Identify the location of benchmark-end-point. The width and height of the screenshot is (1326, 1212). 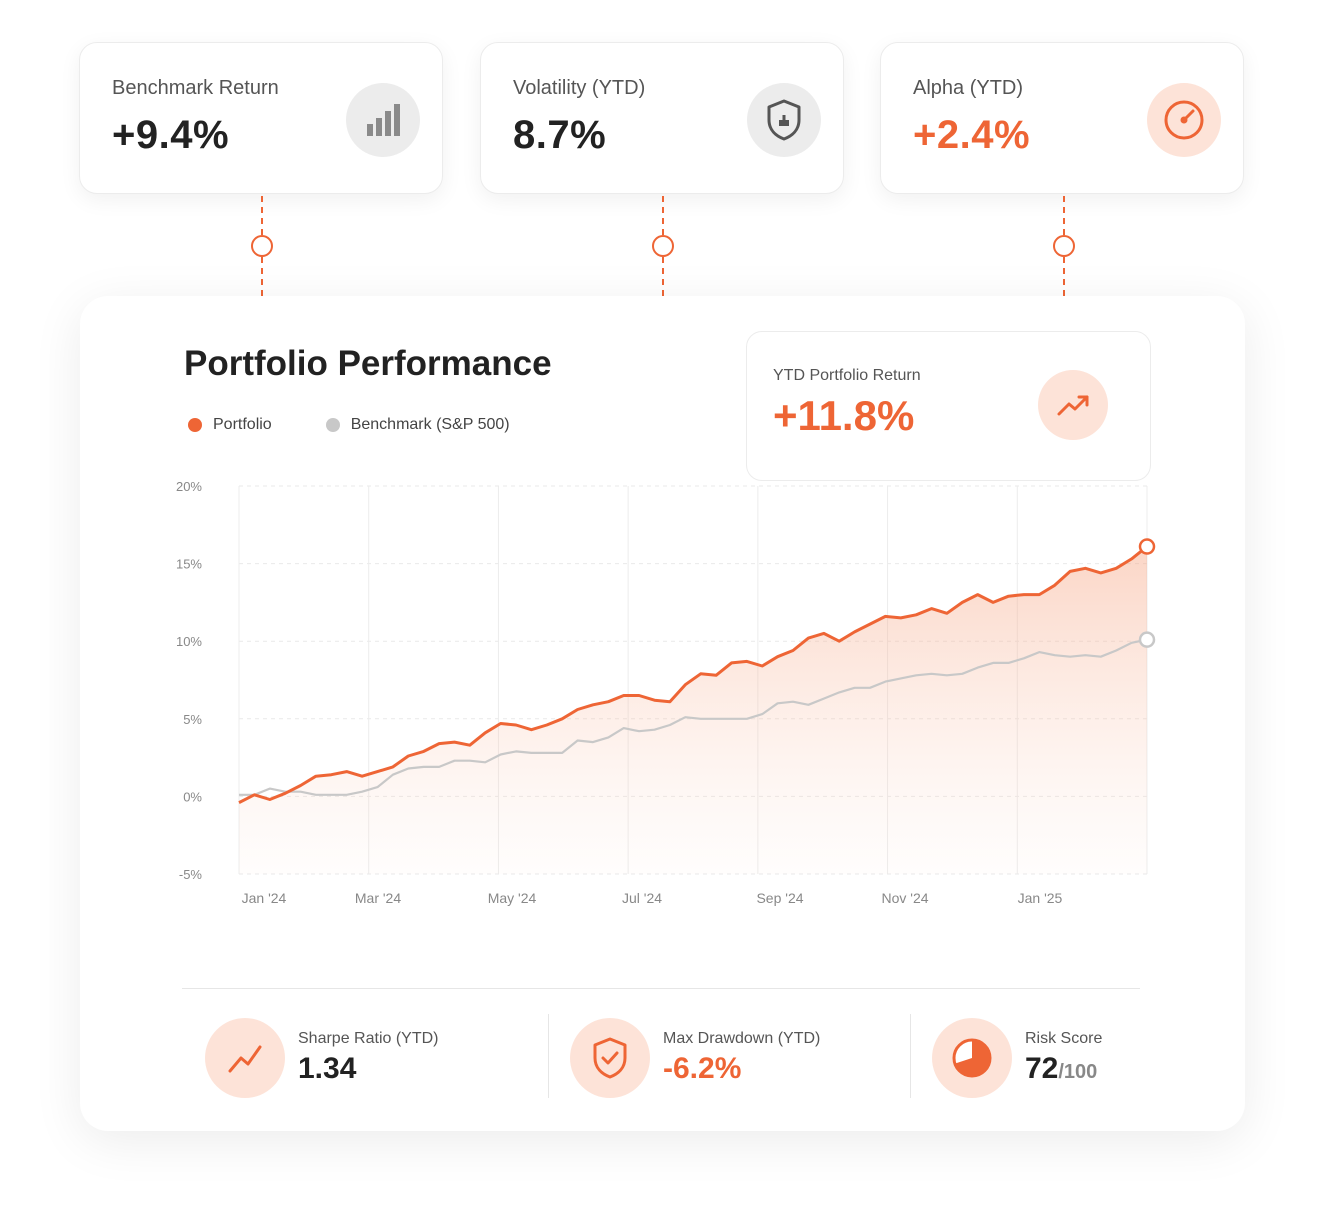
(1147, 639).